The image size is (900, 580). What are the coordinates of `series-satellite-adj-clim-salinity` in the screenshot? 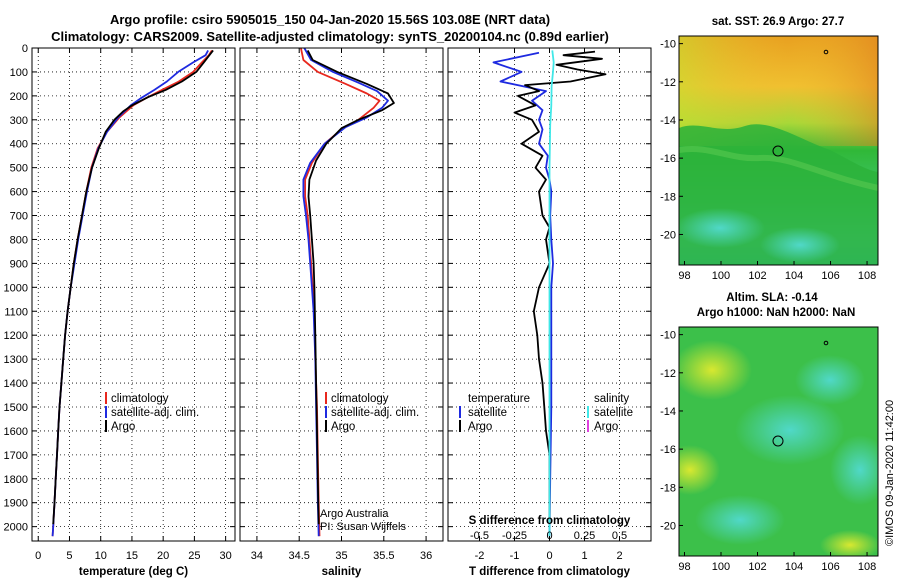 It's located at (345, 292).